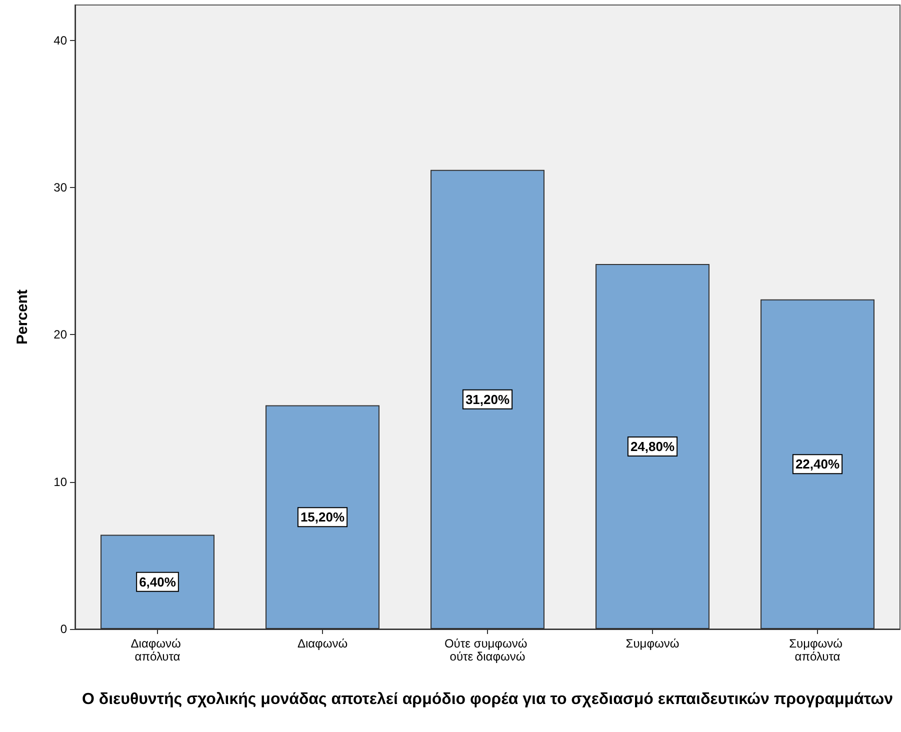 Image resolution: width=901 pixels, height=732 pixels. What do you see at coordinates (488, 699) in the screenshot?
I see `x-axis-title: Ο διευθυντής σχολικής μονάδας αποτελεί αρμόδιο φορέα για το σχεδιασμό εκπαιδευτικών προγραμμάτων` at bounding box center [488, 699].